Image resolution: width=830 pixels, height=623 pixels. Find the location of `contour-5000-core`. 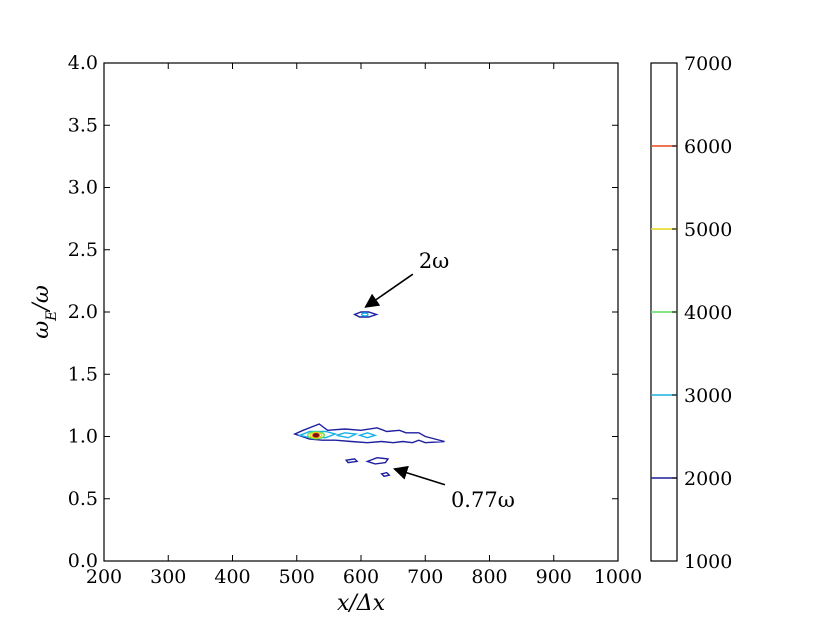

contour-5000-core is located at coordinates (316, 435).